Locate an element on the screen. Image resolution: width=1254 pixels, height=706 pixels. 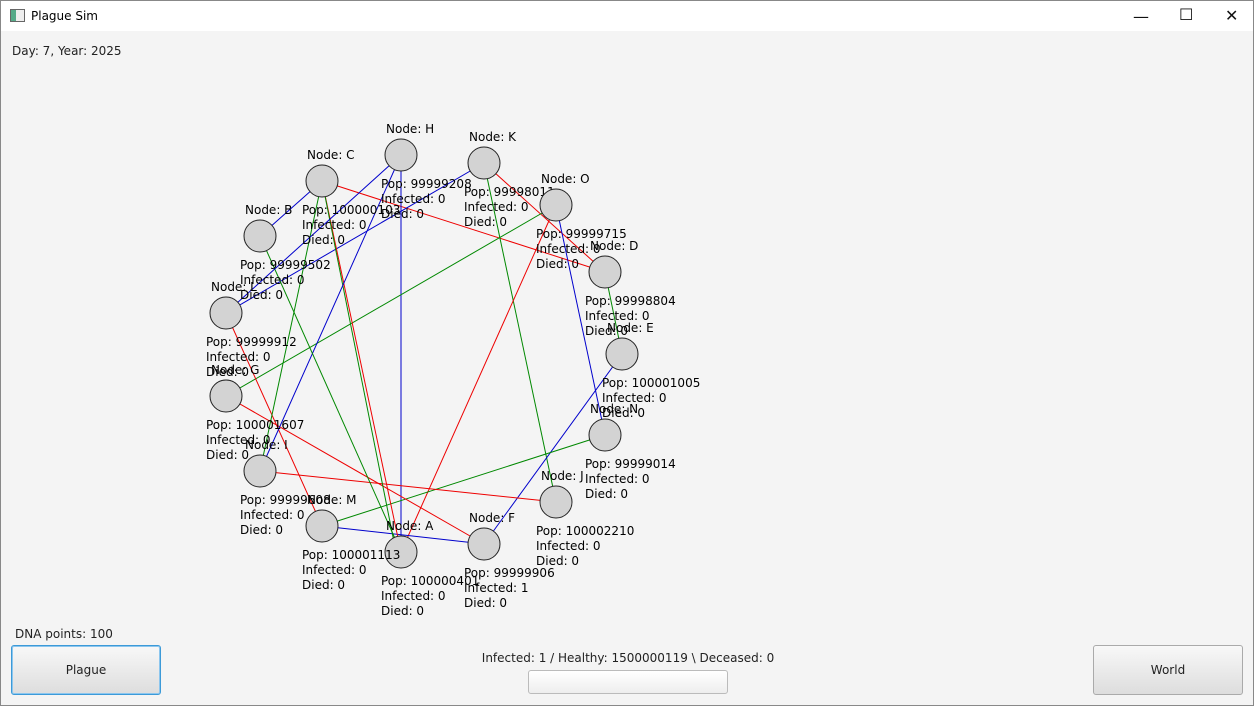
node-label: Node: G is located at coordinates (235, 370).